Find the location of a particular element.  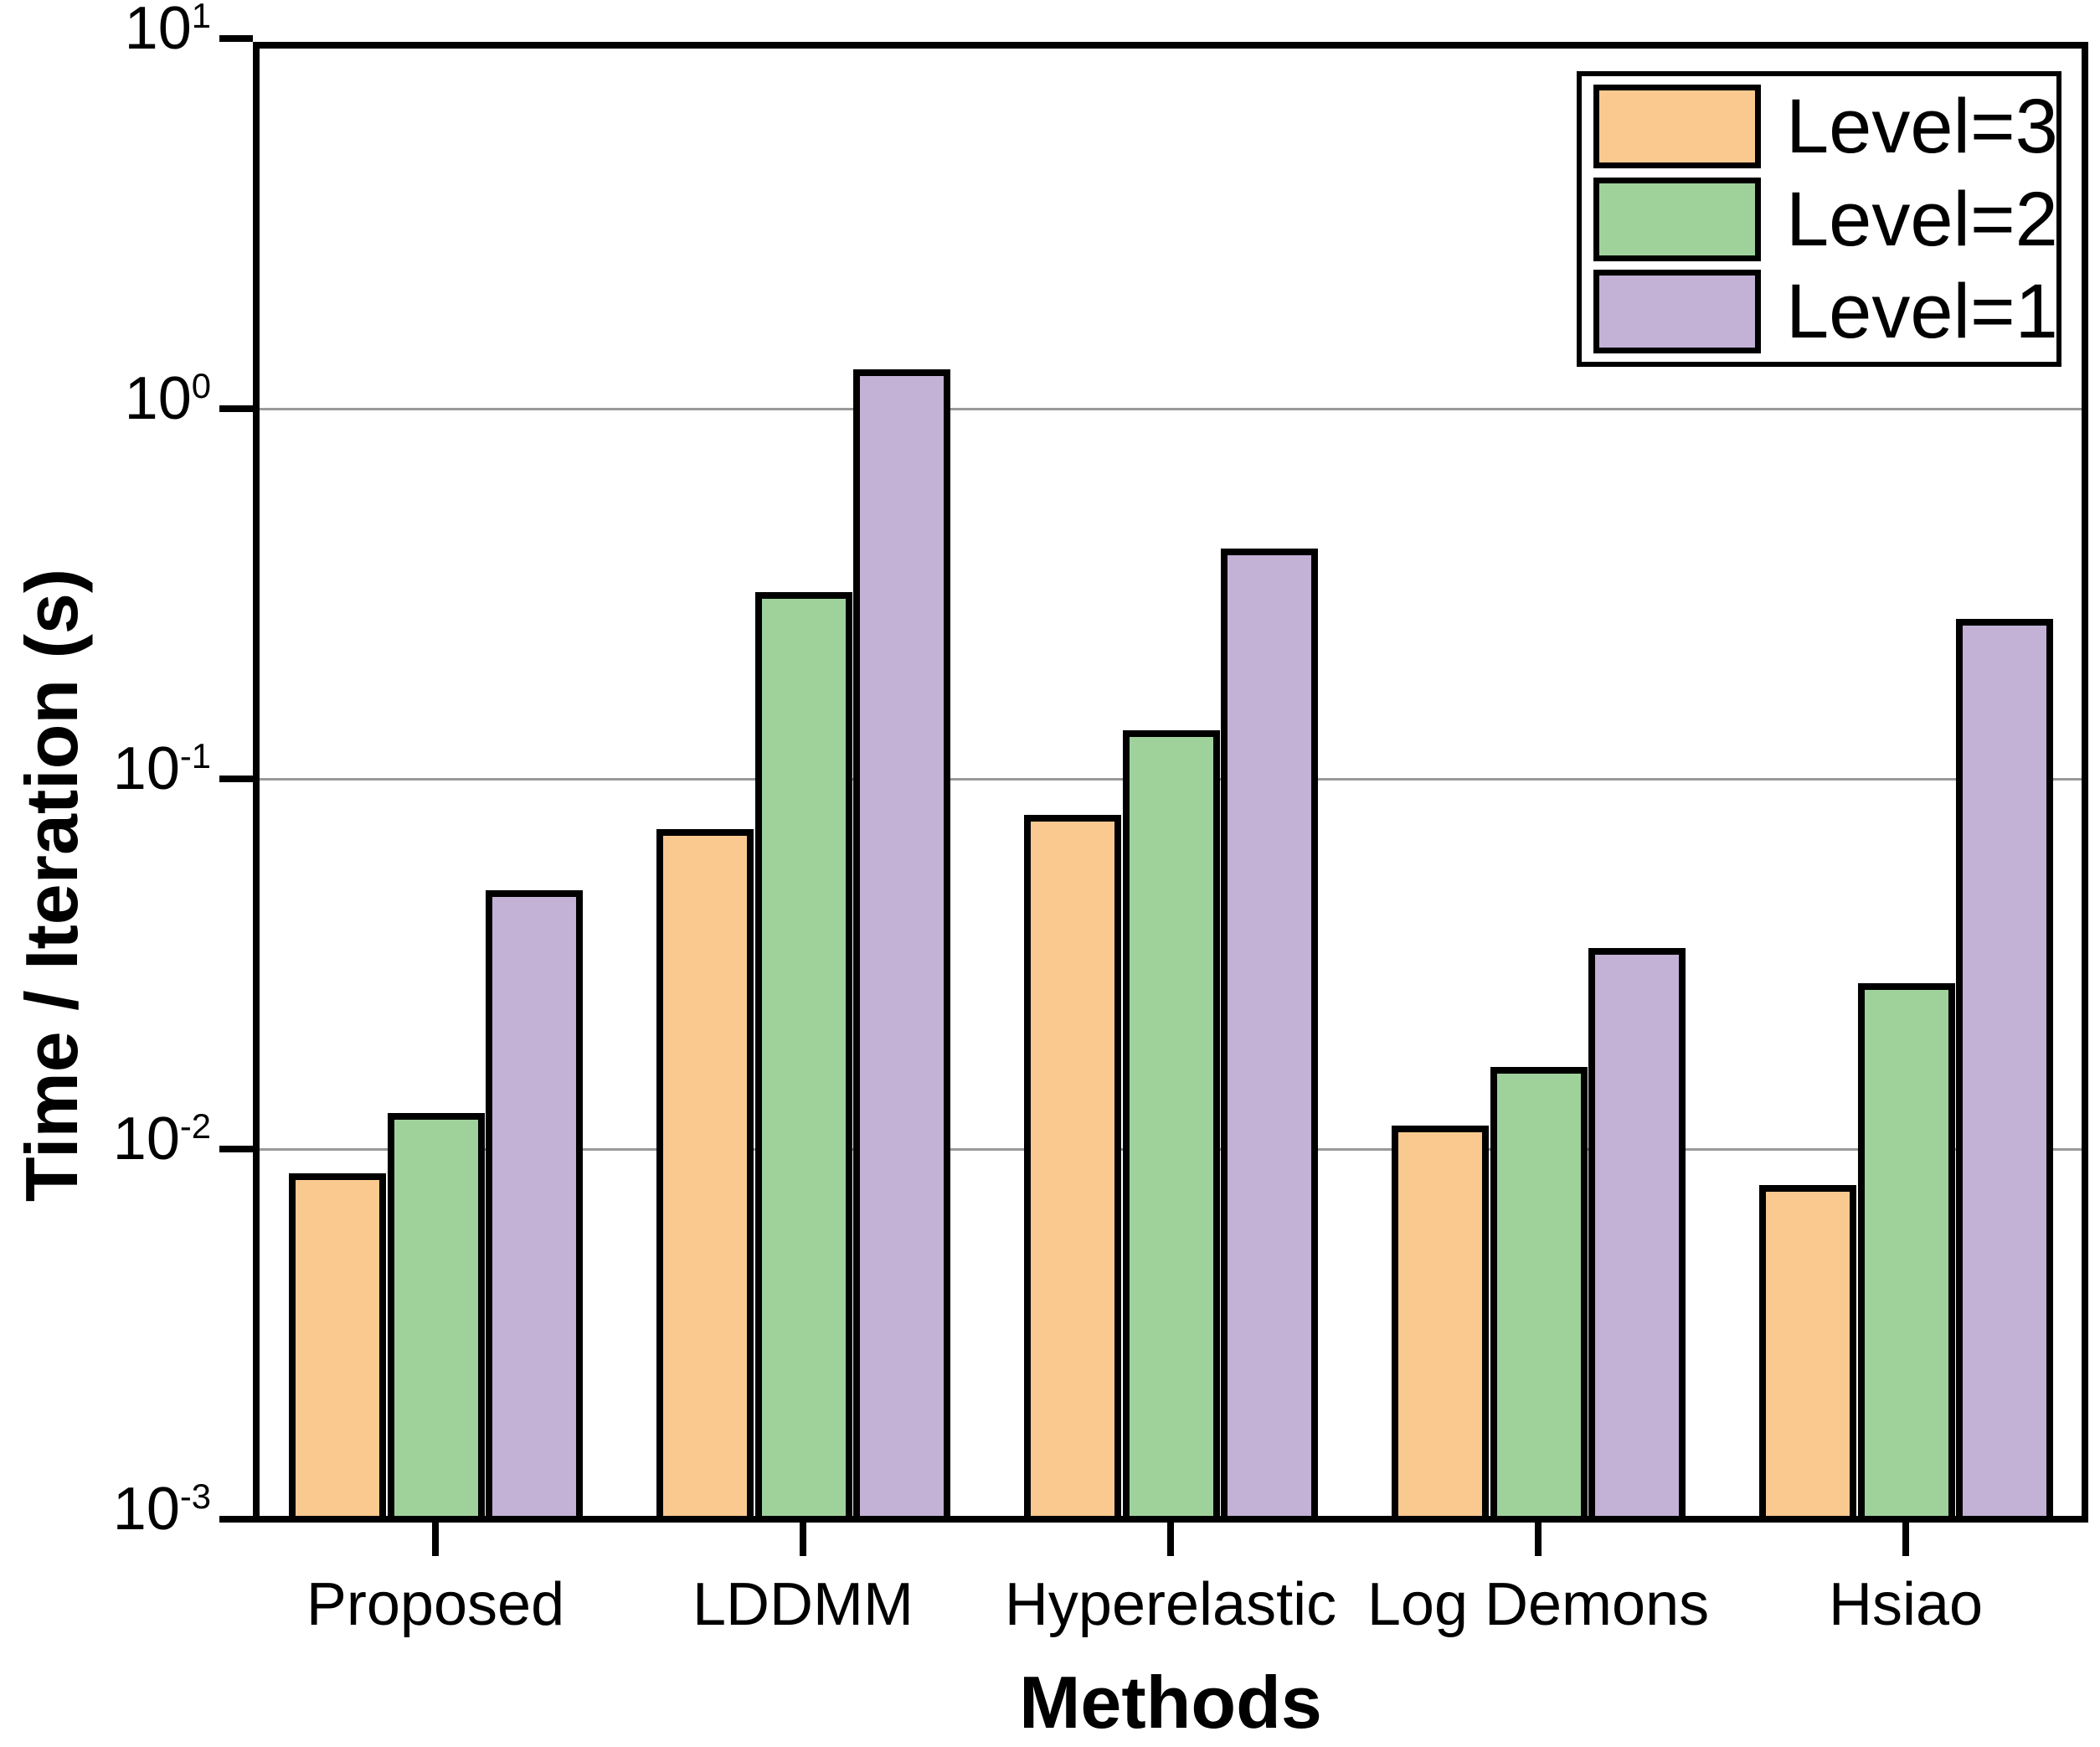

x-axis-title: Methods is located at coordinates (1170, 1702).